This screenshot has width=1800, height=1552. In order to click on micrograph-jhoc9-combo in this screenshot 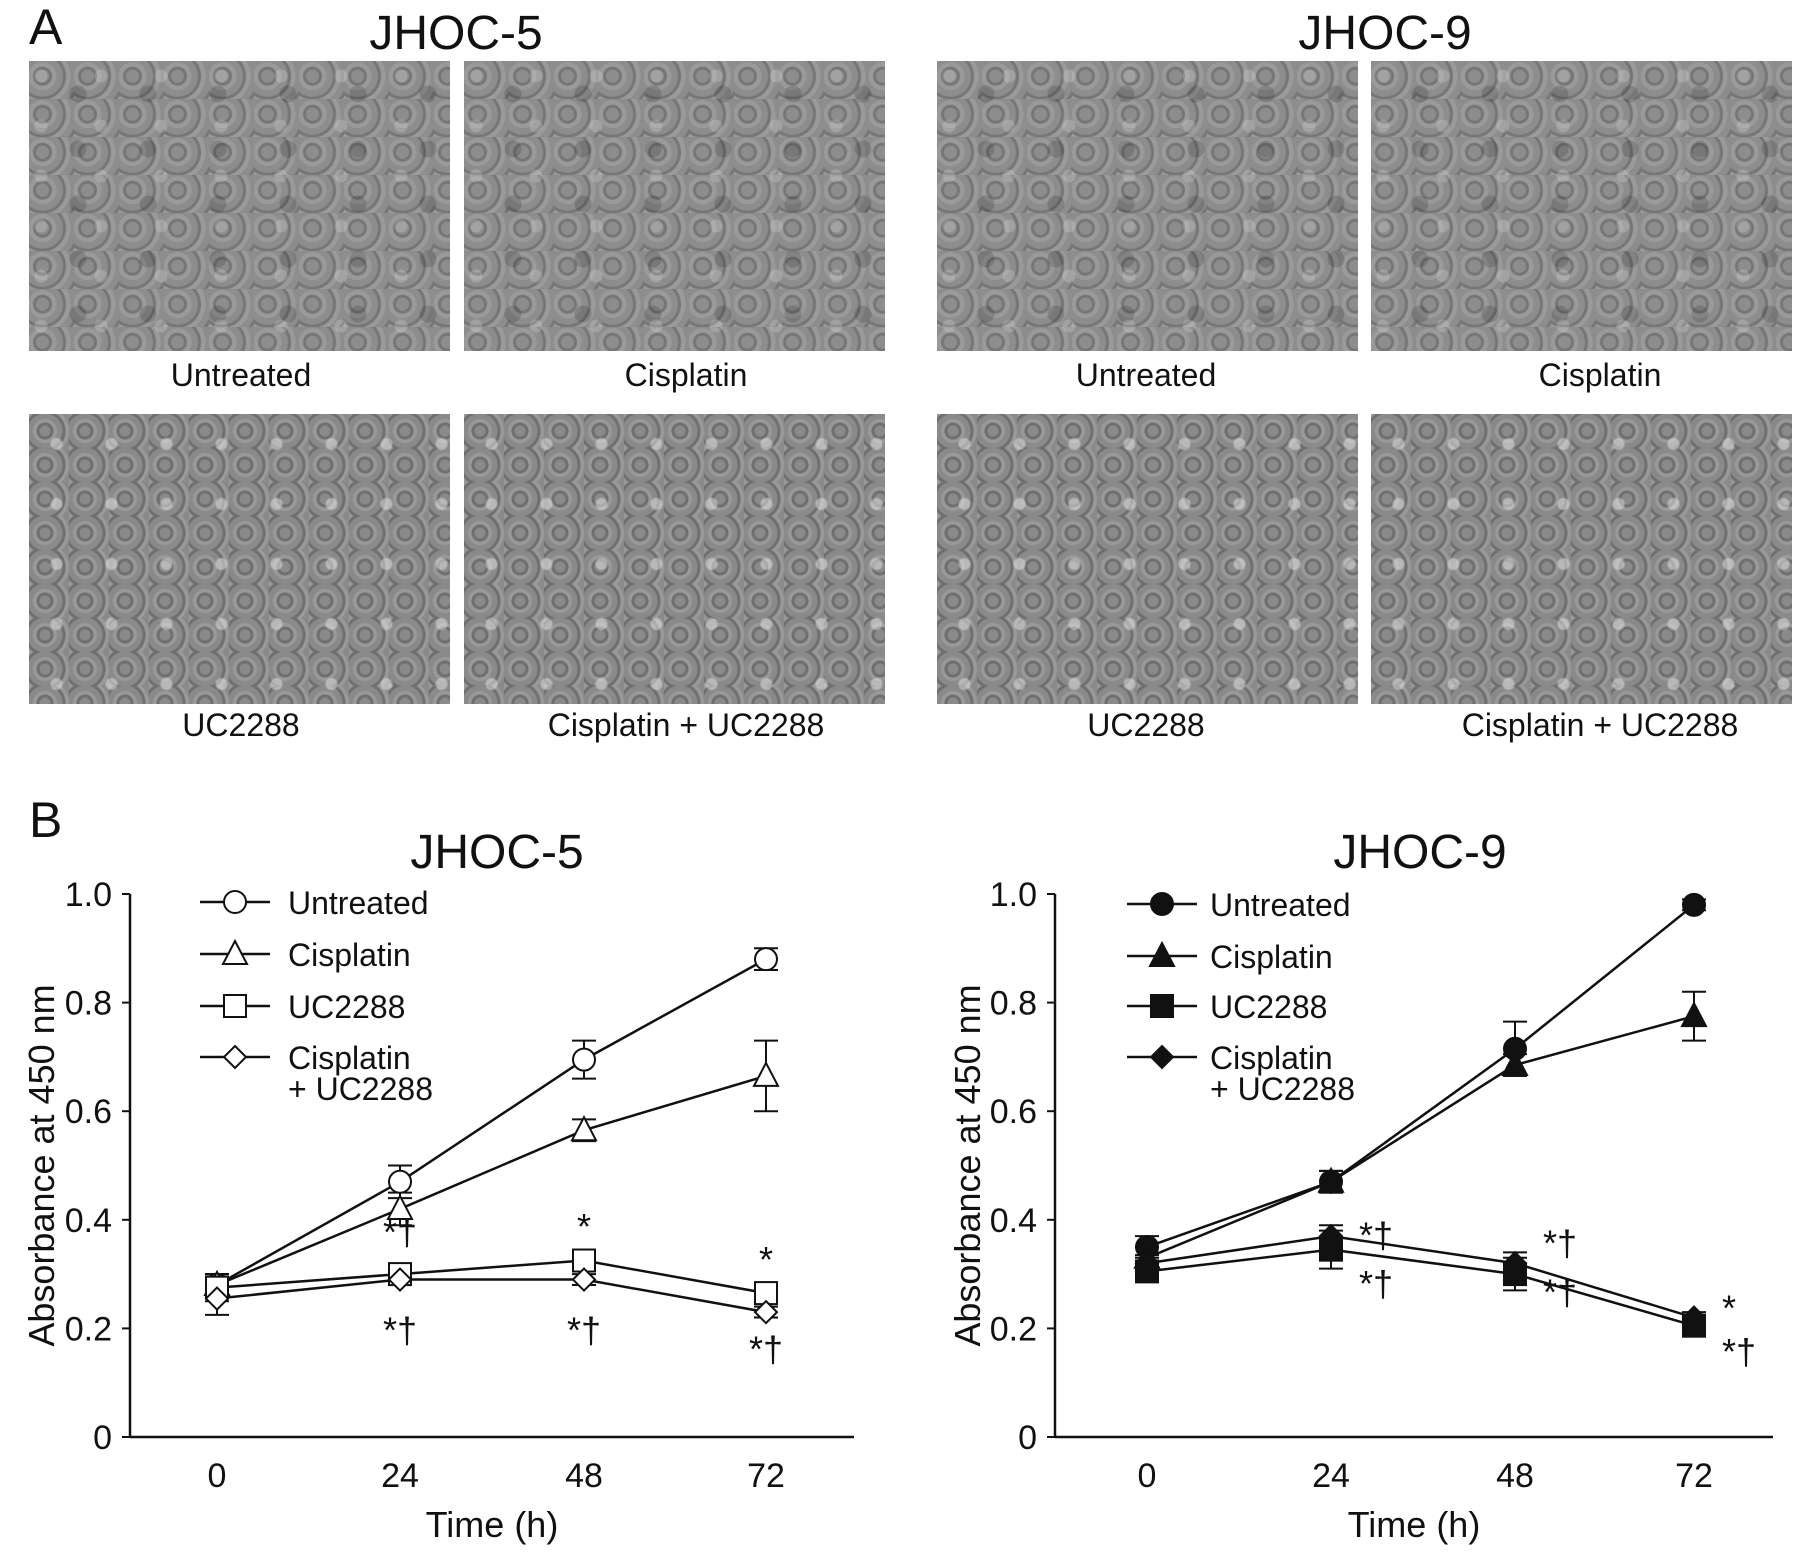, I will do `click(1581, 559)`.